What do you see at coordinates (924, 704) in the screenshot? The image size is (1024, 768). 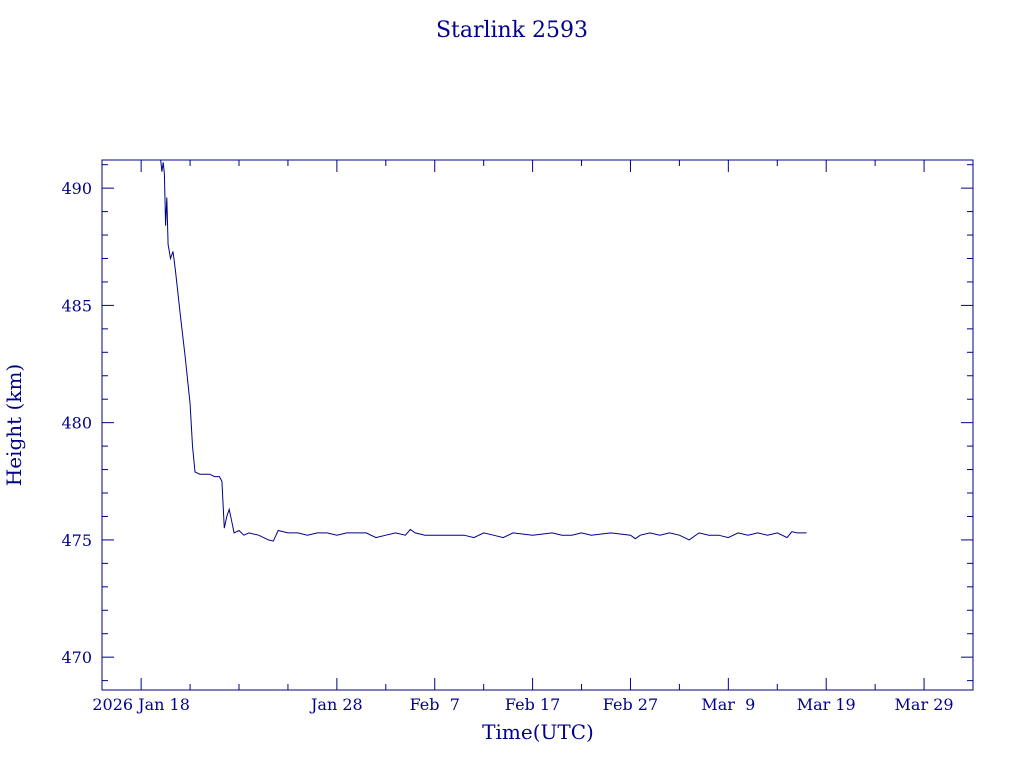 I see `x-tick-label: Mar 29` at bounding box center [924, 704].